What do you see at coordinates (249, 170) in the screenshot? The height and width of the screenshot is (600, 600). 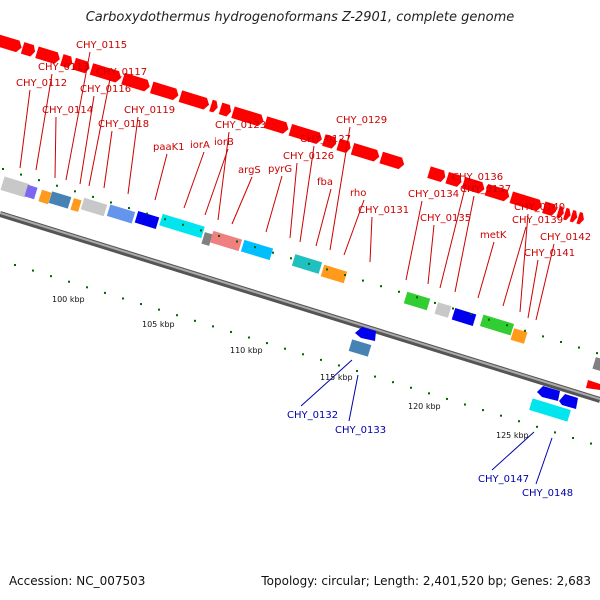 I see `forward-gene-label: argS` at bounding box center [249, 170].